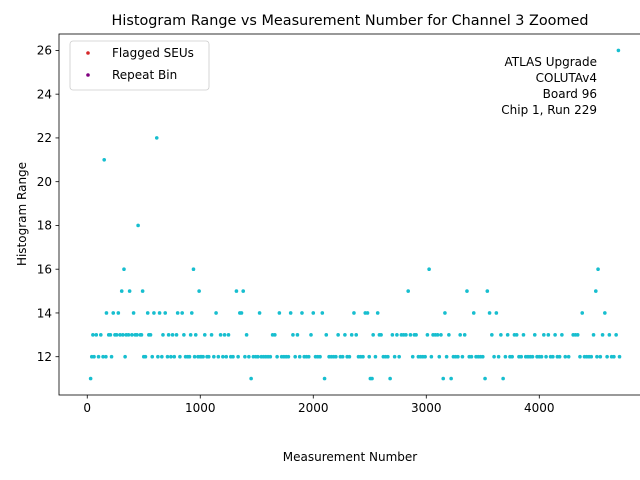  I want to click on x-axis-ticks: 0 1000 2000 3000 4000, so click(319, 405).